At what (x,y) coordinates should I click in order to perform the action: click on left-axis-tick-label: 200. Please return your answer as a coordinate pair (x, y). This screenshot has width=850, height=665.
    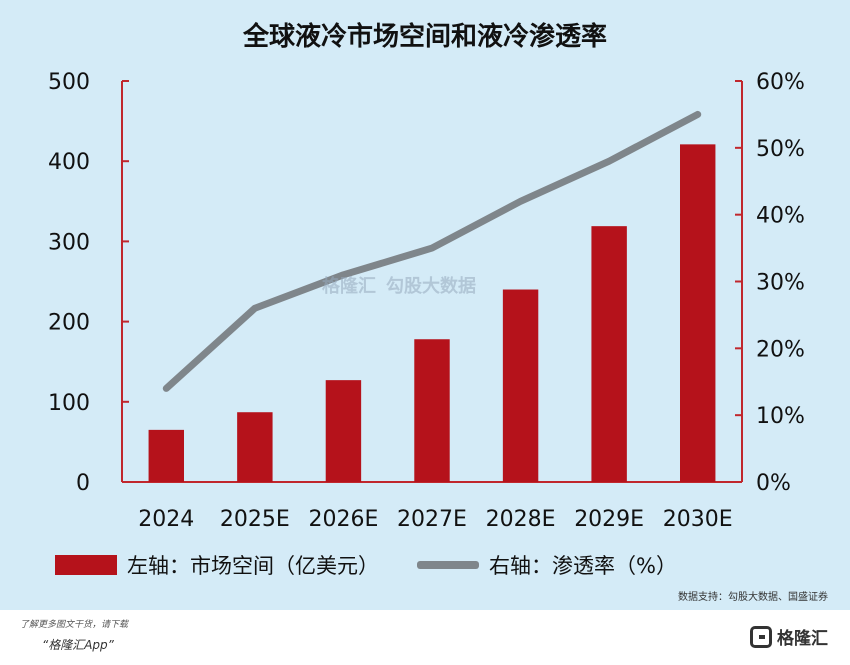
    Looking at the image, I should click on (69, 323).